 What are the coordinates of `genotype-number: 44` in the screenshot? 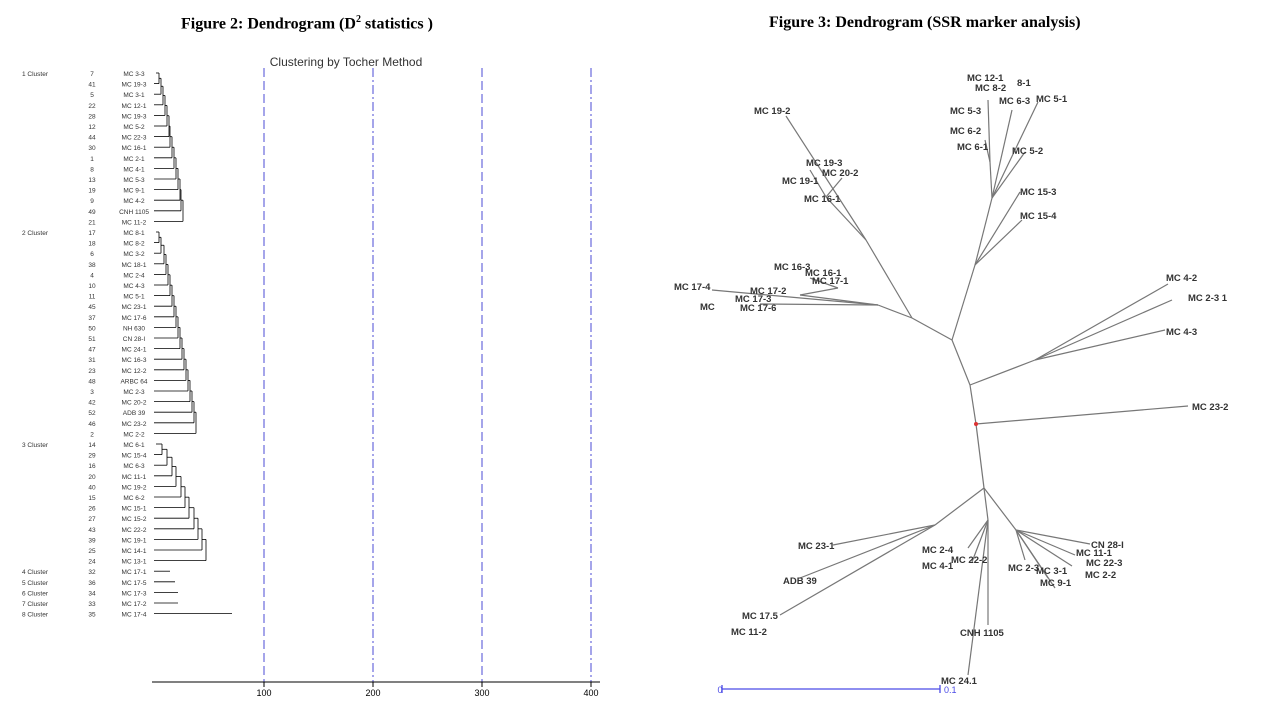 It's located at (92, 138).